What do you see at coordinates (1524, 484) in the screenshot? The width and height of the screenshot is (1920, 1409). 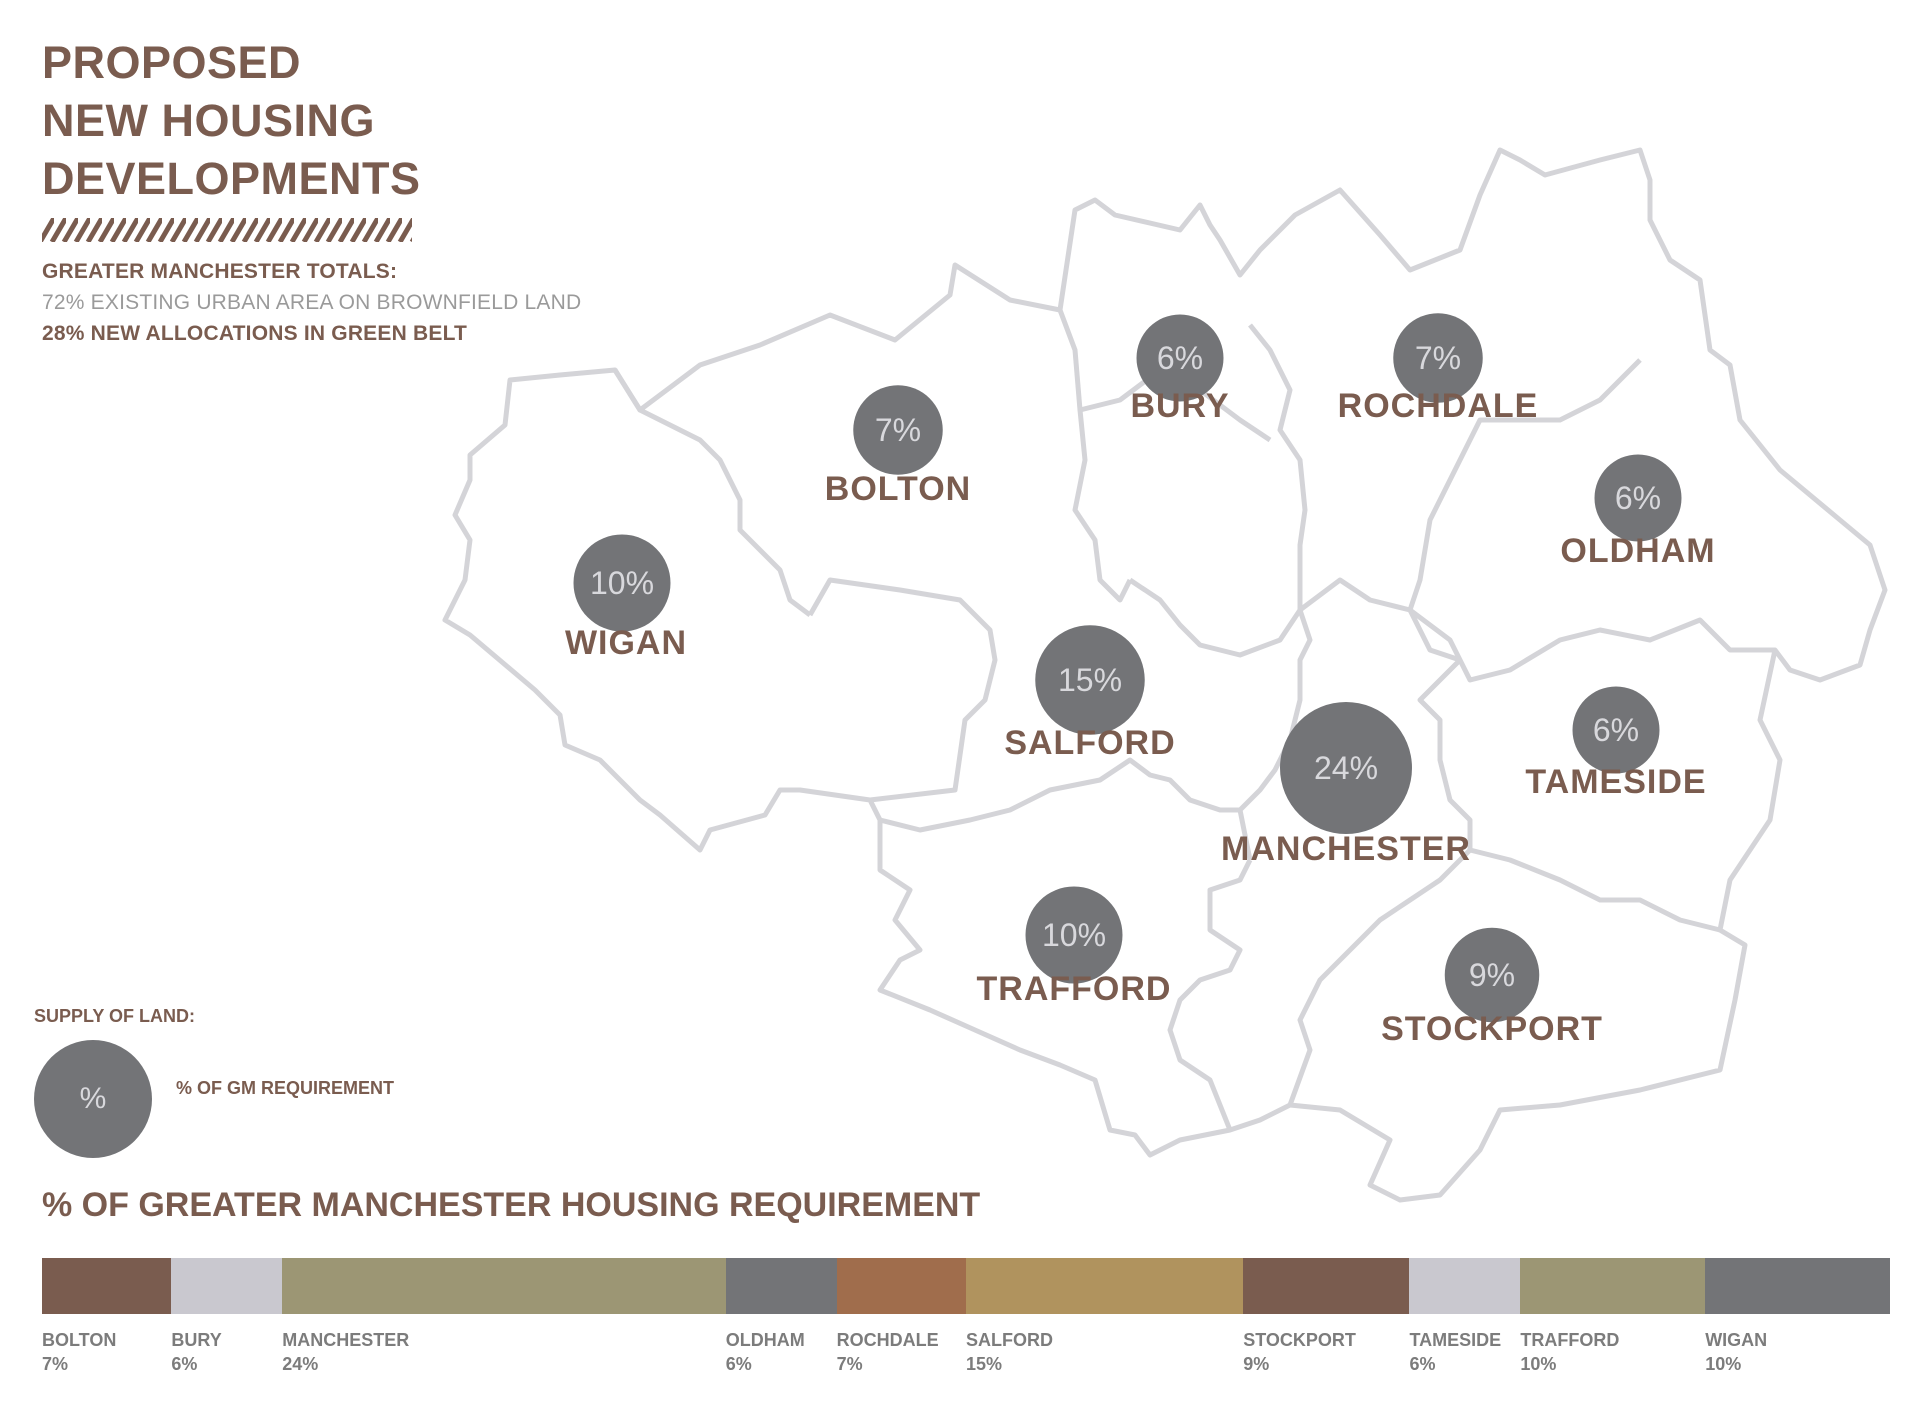 I see `boundary-rochdale-oldham` at bounding box center [1524, 484].